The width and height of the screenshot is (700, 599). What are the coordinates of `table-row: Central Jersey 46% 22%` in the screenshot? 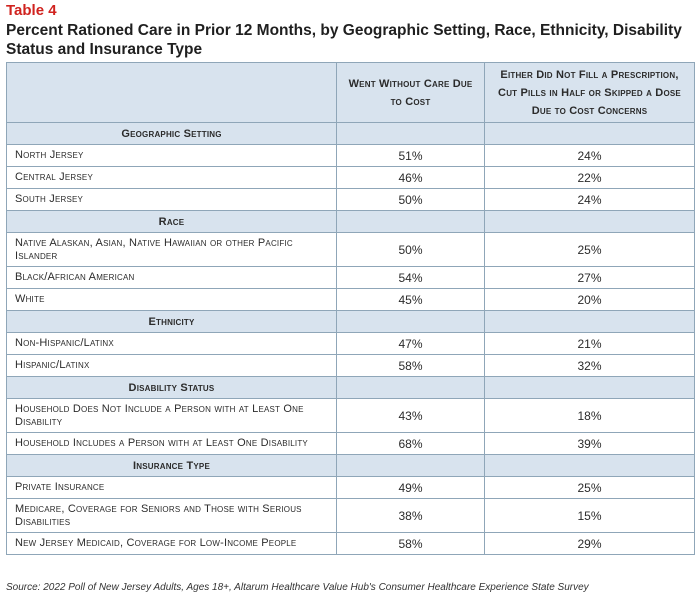 It's located at (350, 177).